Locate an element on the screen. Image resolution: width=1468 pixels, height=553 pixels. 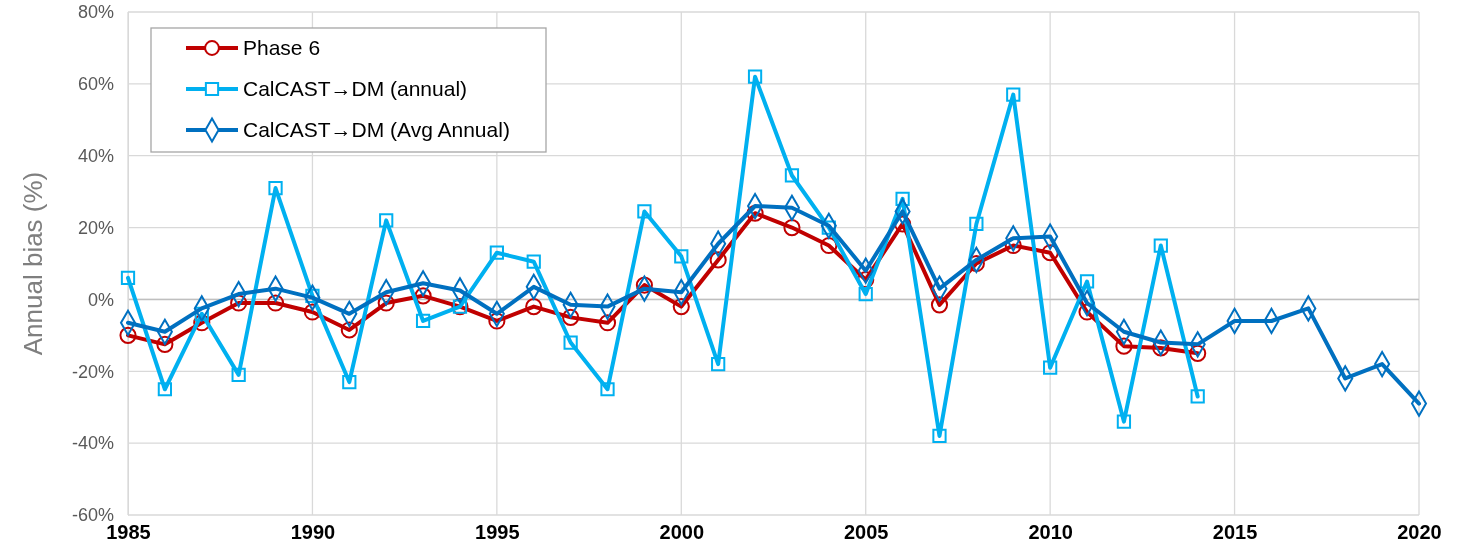
x-tick-label: 2015 is located at coordinates (1235, 532).